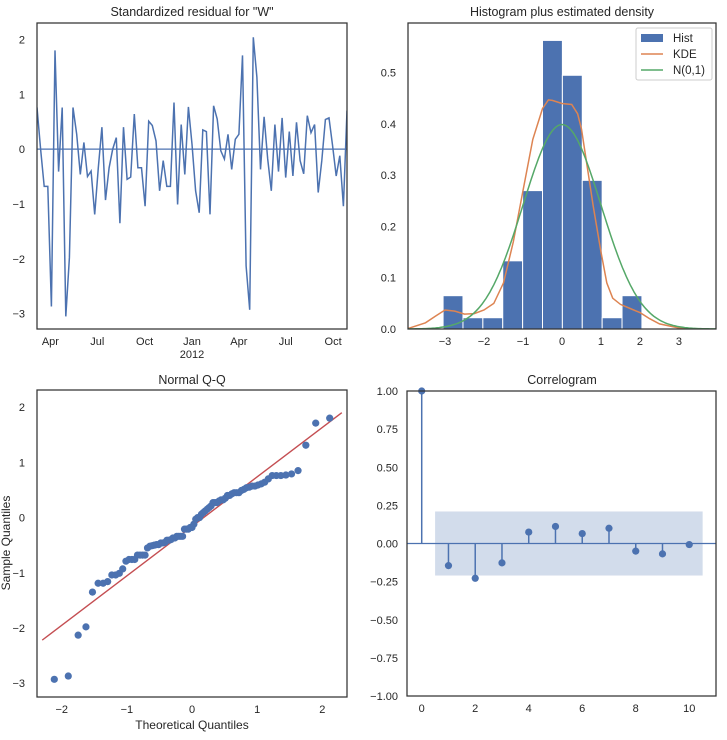  I want to click on qq-ytick-label: 2, so click(22, 408).